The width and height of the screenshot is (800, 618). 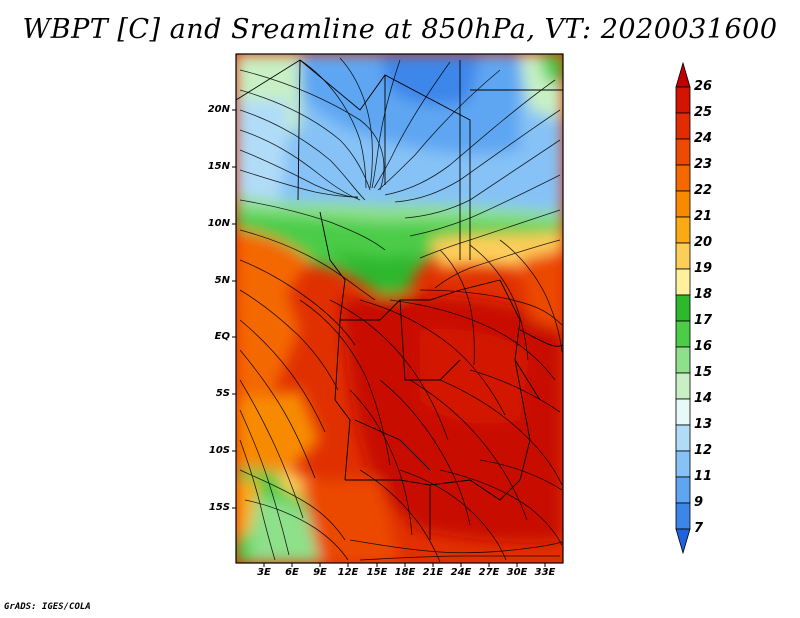 What do you see at coordinates (699, 502) in the screenshot?
I see `colorbar-label: 9` at bounding box center [699, 502].